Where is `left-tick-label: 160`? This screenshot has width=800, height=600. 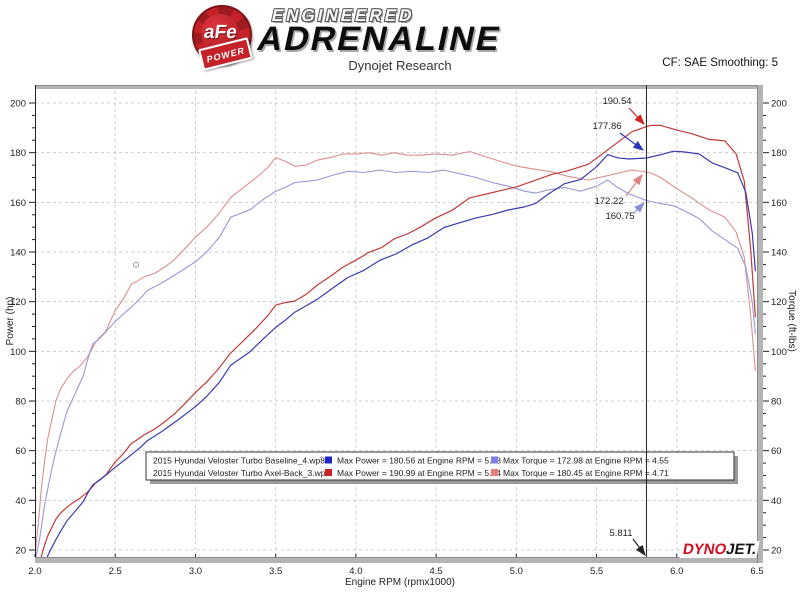 left-tick-label: 160 is located at coordinates (18, 203).